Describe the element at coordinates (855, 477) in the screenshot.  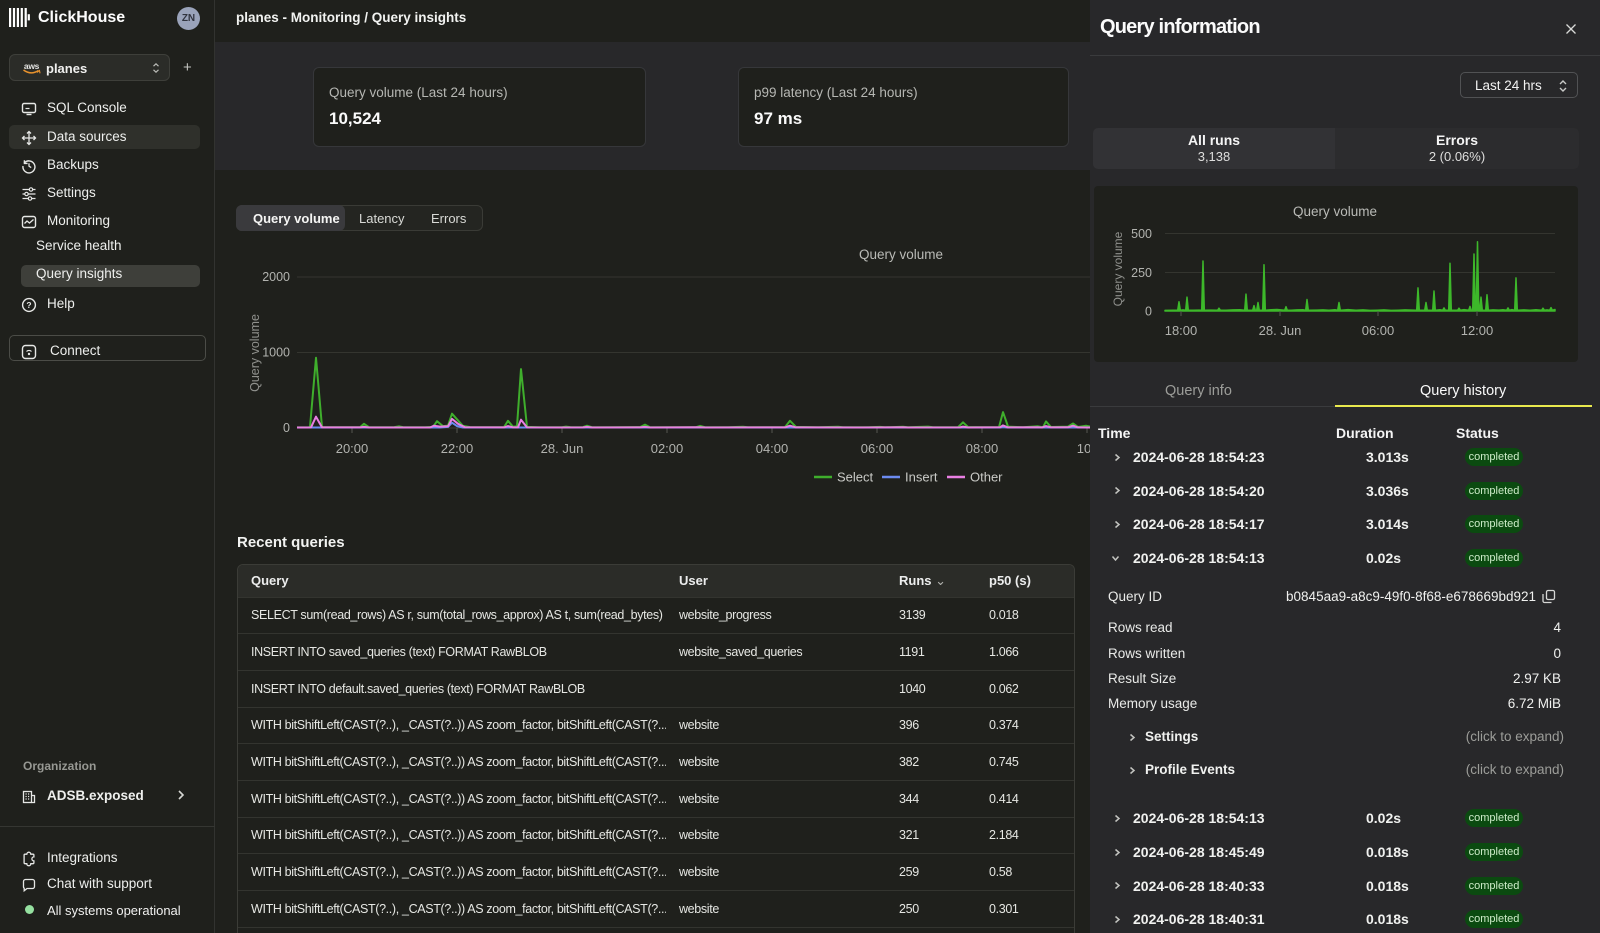
I see `svg-text: Select` at that location.